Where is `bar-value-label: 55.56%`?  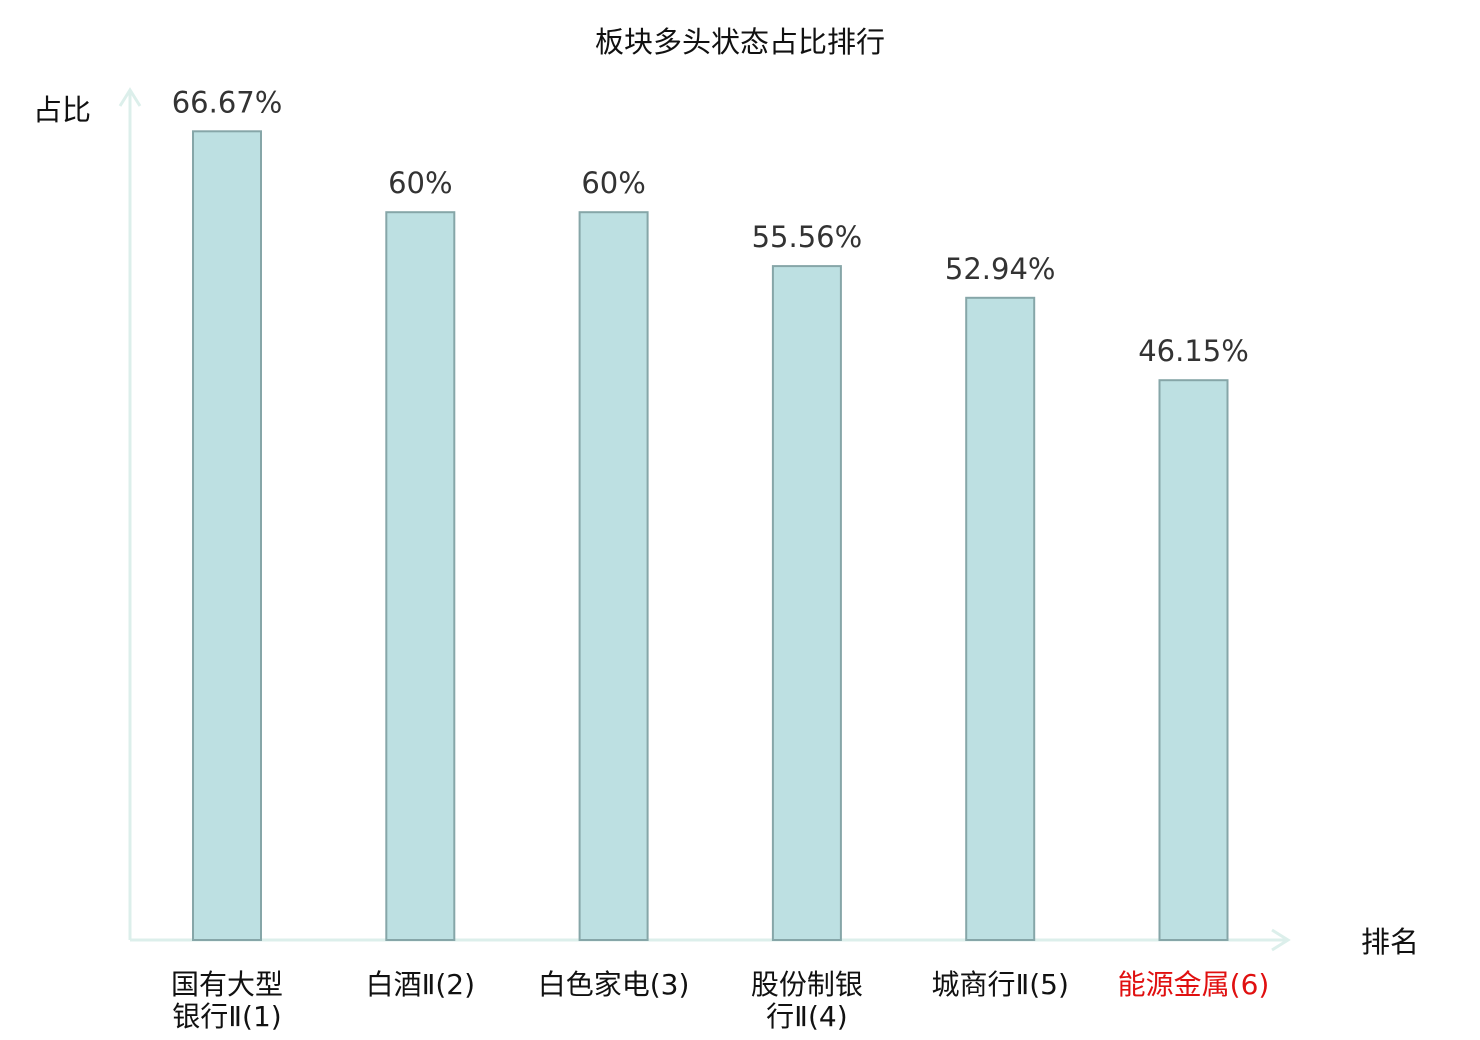 bar-value-label: 55.56% is located at coordinates (807, 237).